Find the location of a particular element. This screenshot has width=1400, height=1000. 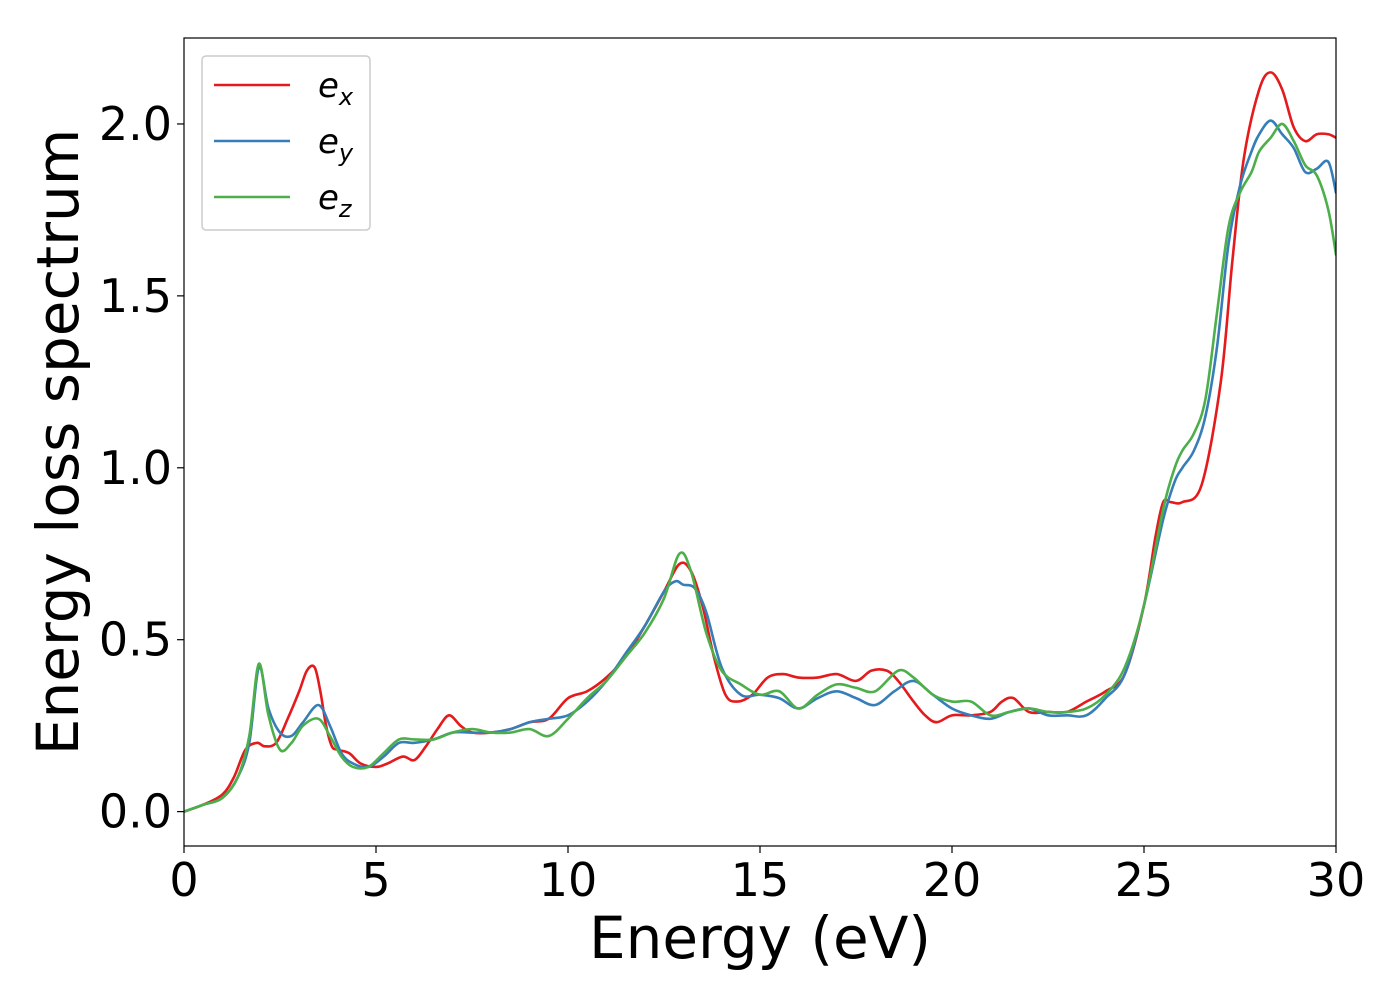

y-axis-title: Energy loss spectrum is located at coordinates (58, 442).